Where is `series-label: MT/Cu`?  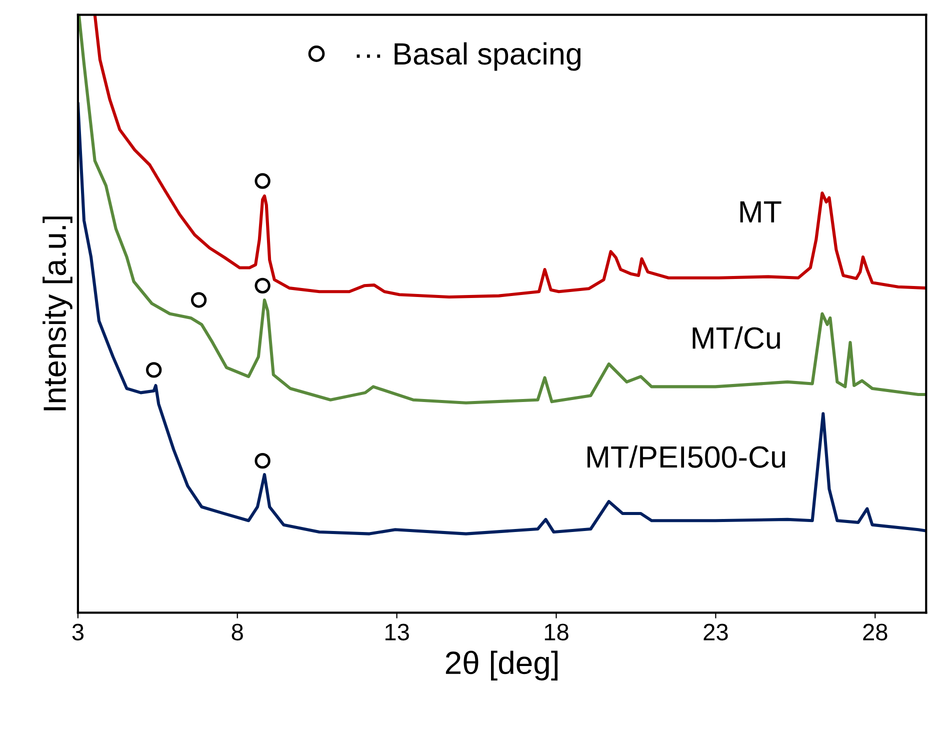 series-label: MT/Cu is located at coordinates (736, 337).